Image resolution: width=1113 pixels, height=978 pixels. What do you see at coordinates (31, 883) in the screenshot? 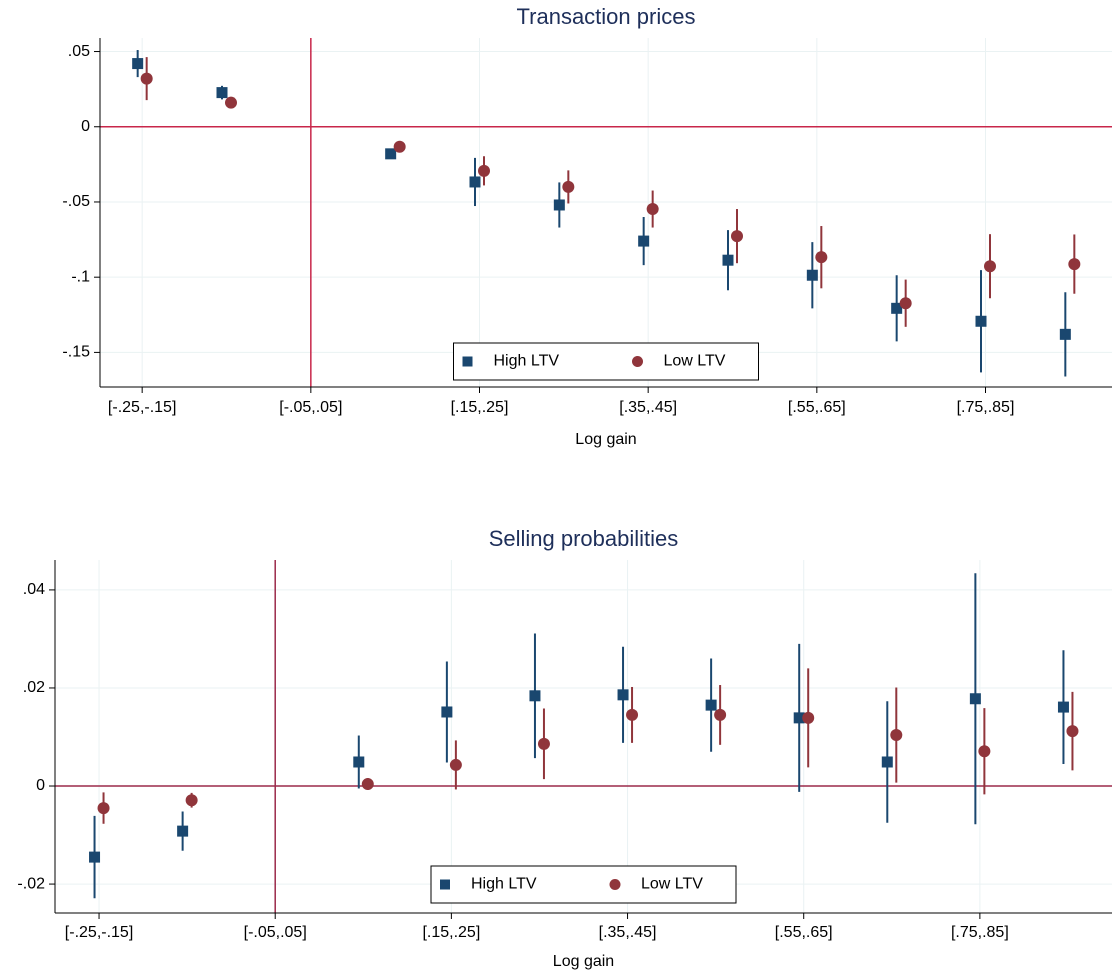
I see `y-tick-label: -.02` at bounding box center [31, 883].